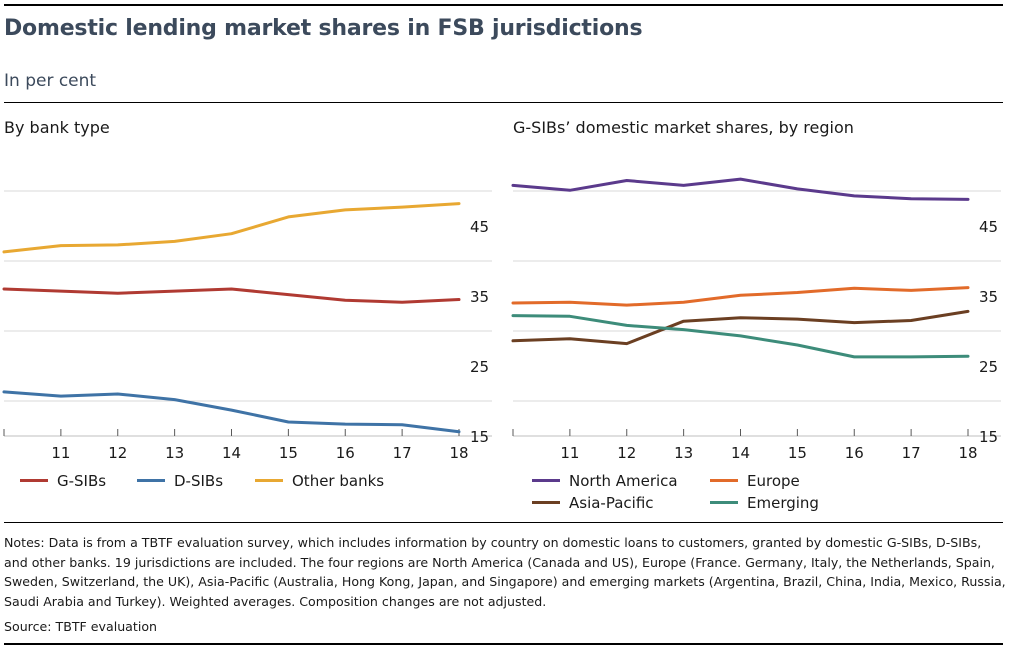 The height and width of the screenshot is (649, 1012). What do you see at coordinates (503, 5) in the screenshot?
I see `top-rule` at bounding box center [503, 5].